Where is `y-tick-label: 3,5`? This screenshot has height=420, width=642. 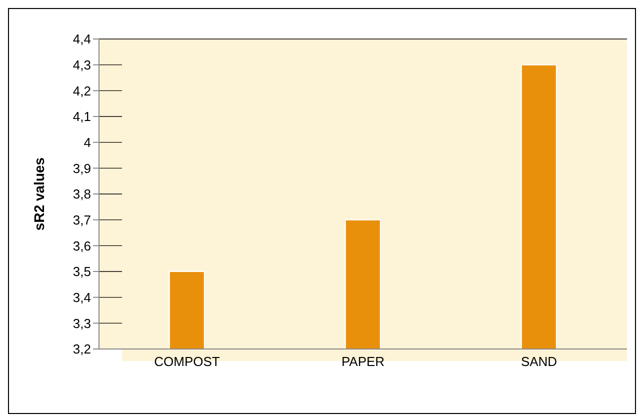
y-tick-label: 3,5 is located at coordinates (81, 272).